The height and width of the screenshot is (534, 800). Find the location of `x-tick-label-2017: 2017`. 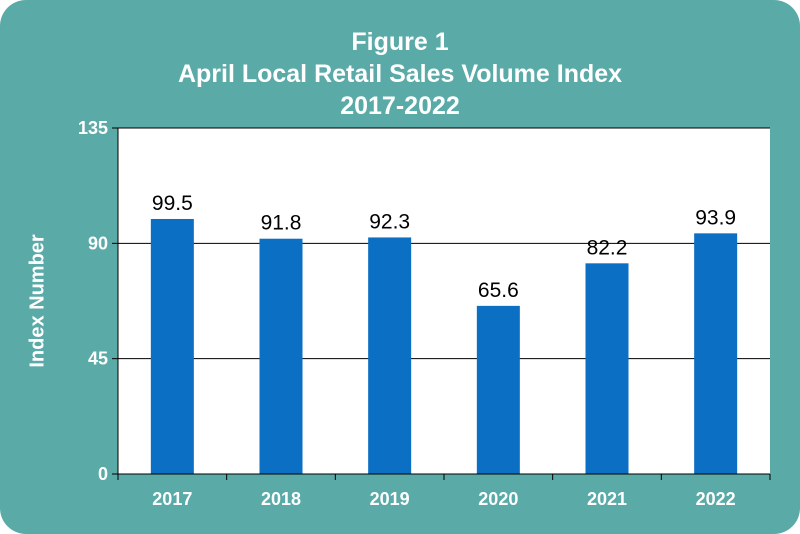

x-tick-label-2017: 2017 is located at coordinates (172, 499).